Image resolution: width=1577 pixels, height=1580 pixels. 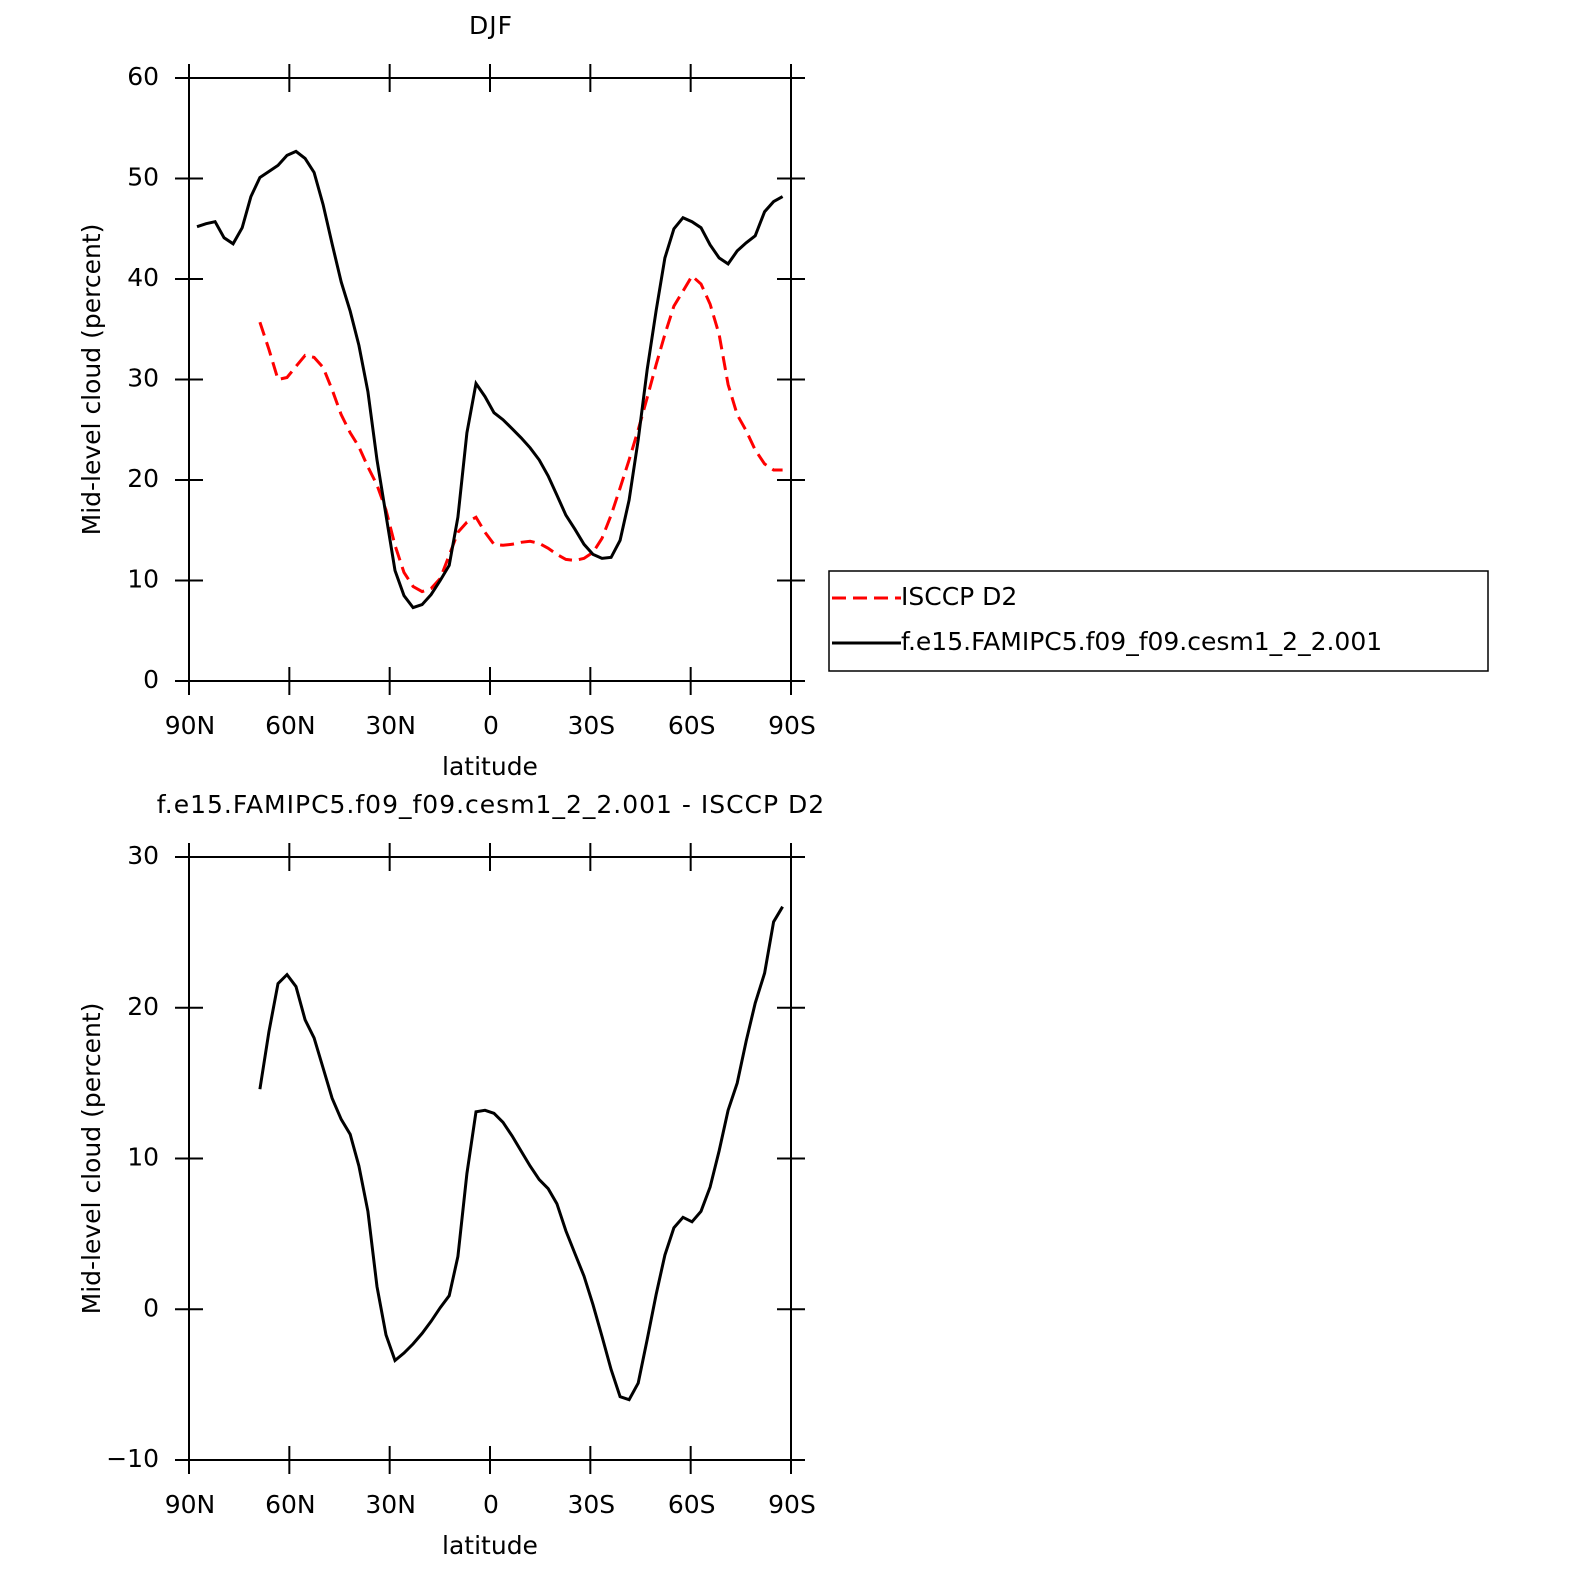 I want to click on y-tick-label: 50, so click(x=143, y=177).